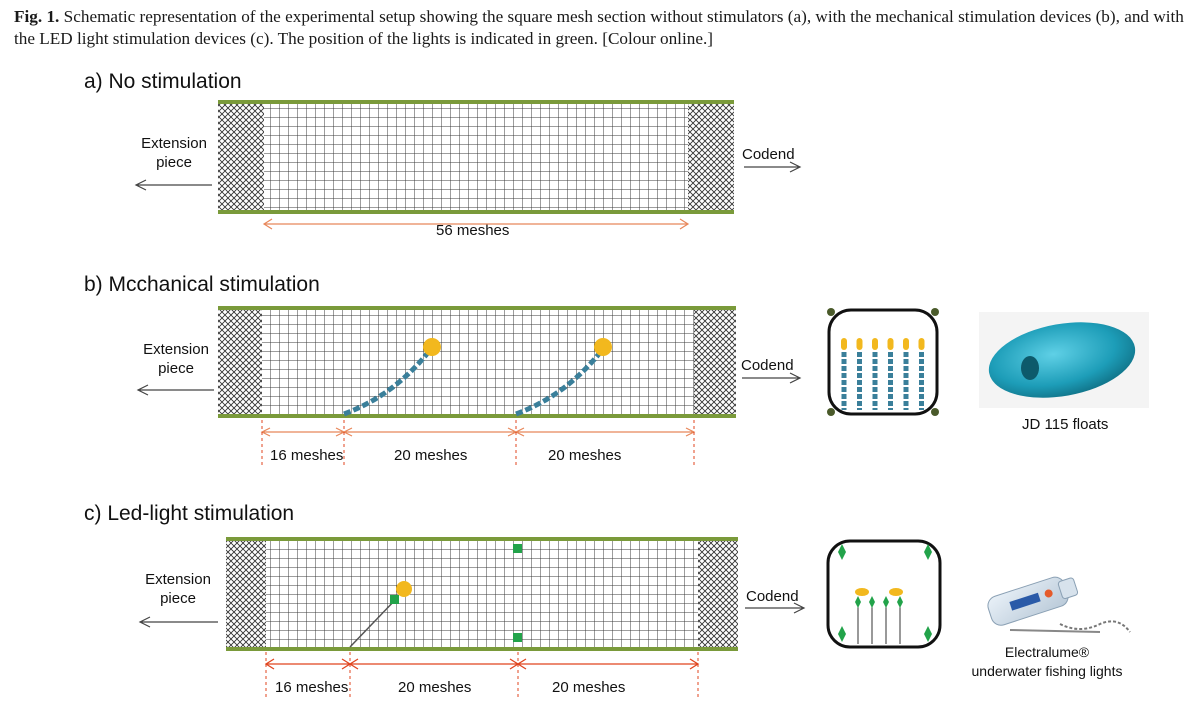 This screenshot has width=1202, height=712. I want to click on panel-b-codend-label: Codend, so click(767, 365).